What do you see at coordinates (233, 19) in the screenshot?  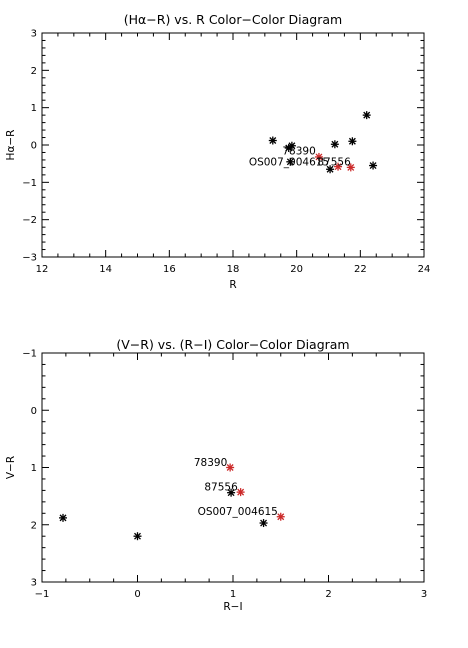 I see `chart-title: (Hα−R) vs. R Color−Color Diagram` at bounding box center [233, 19].